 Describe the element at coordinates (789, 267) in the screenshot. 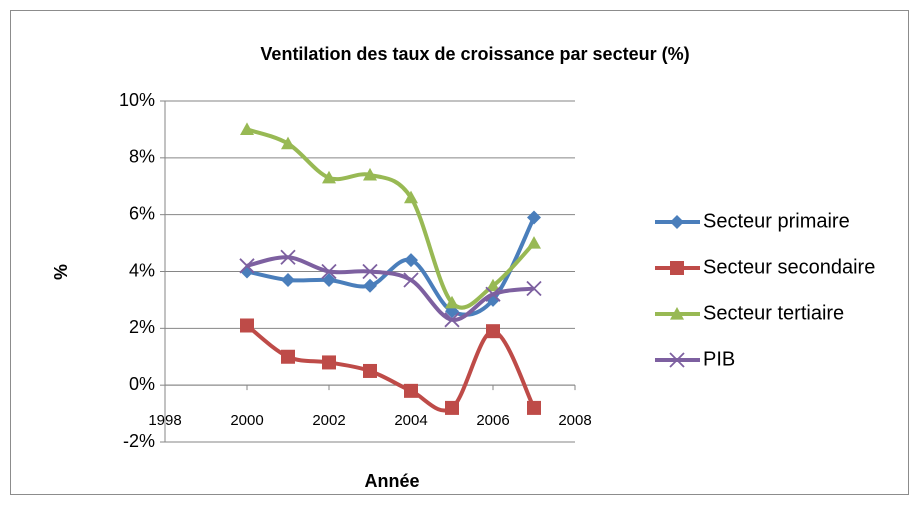

I see `legend-label: Secteur secondaire` at that location.